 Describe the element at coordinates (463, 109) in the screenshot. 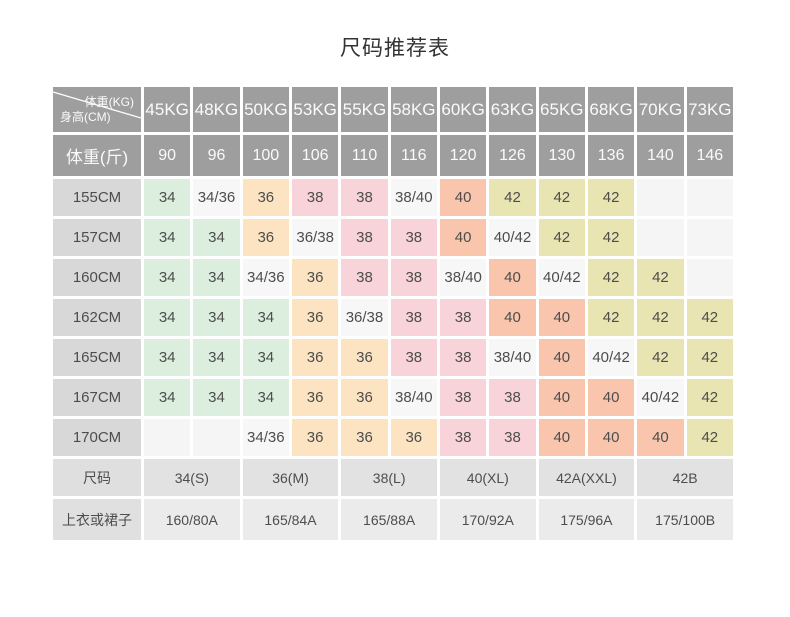

I see `weight-kg-header: 60KG` at that location.